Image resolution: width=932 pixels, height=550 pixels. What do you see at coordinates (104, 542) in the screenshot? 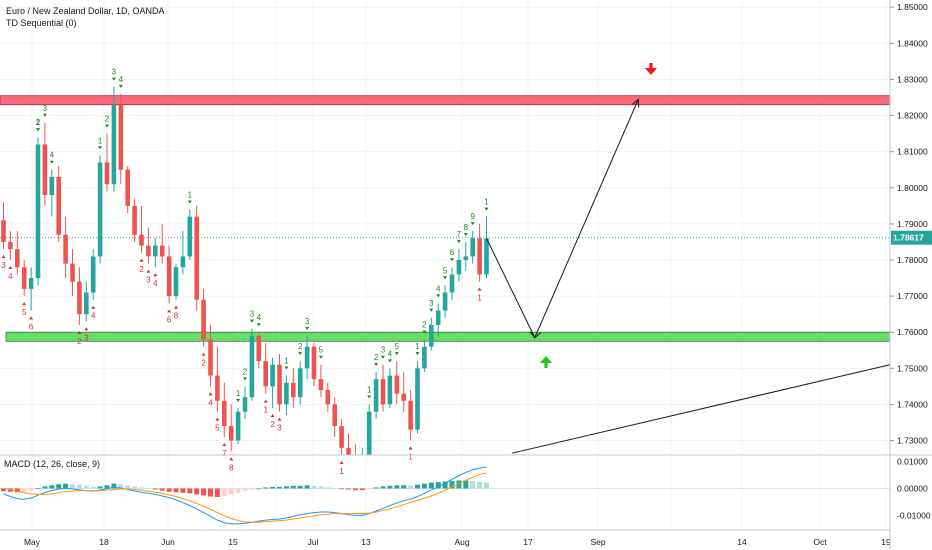
I see `time-tick-label: 18` at bounding box center [104, 542].